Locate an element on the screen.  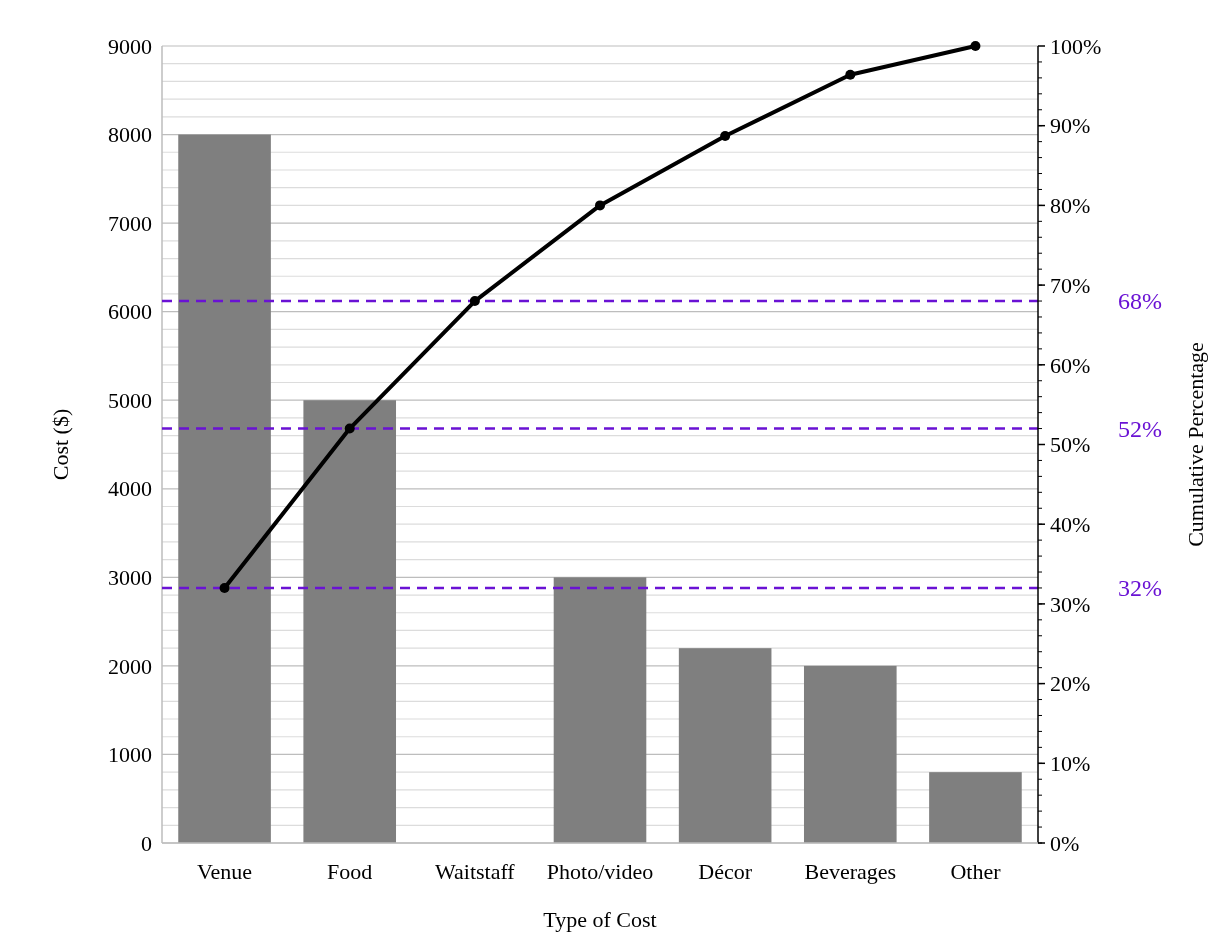
x-tick-label: Other is located at coordinates (976, 871).